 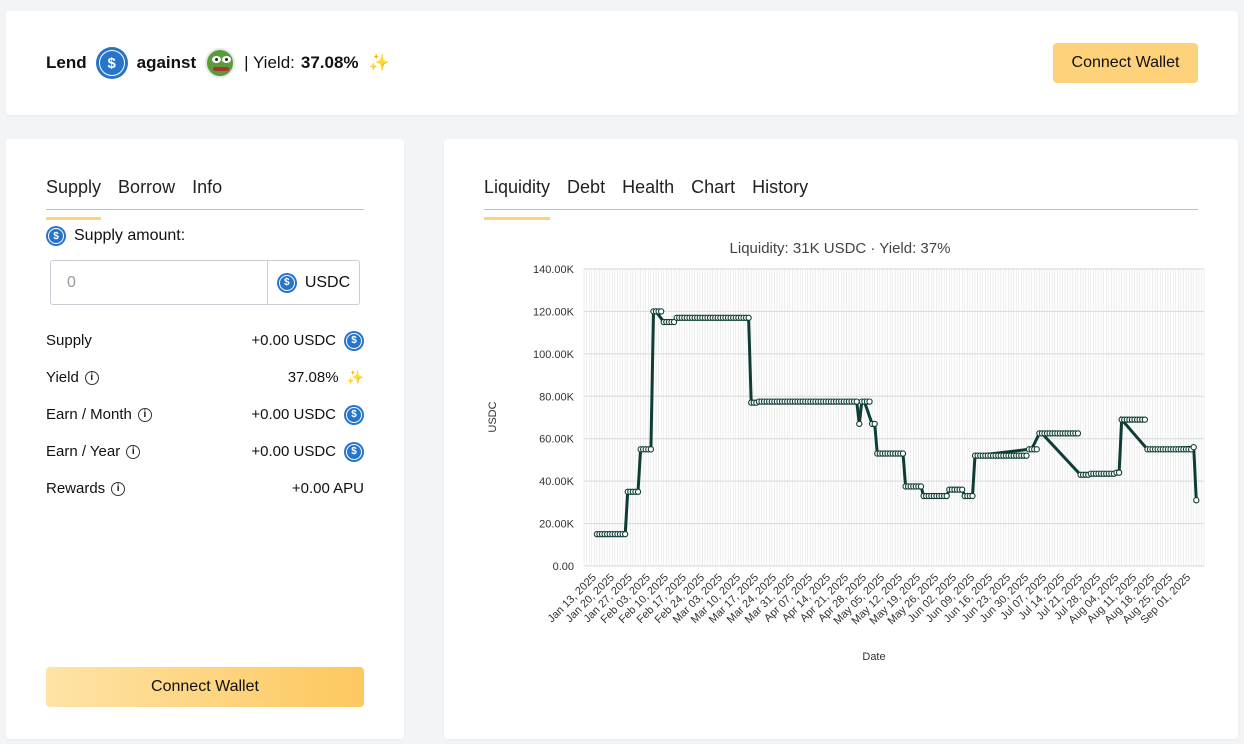 I want to click on input-unit-label: USDC, so click(x=327, y=282).